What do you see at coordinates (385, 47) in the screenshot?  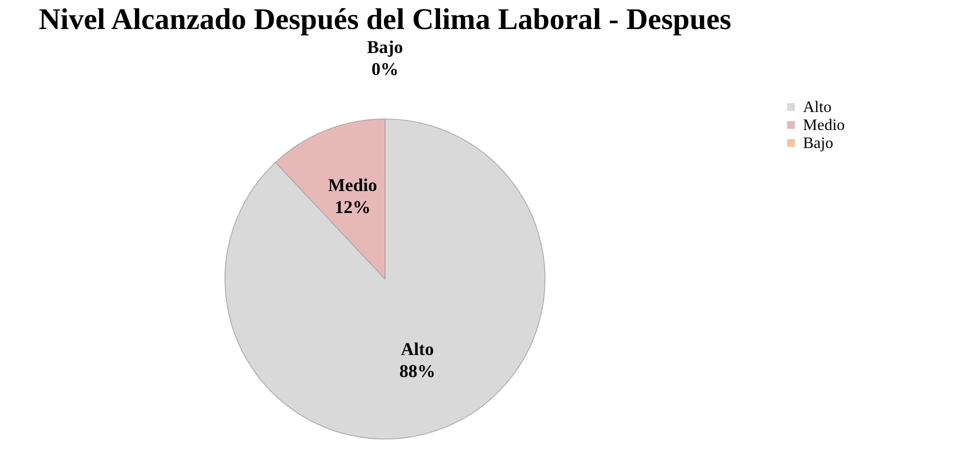 I see `category-label: Bajo` at bounding box center [385, 47].